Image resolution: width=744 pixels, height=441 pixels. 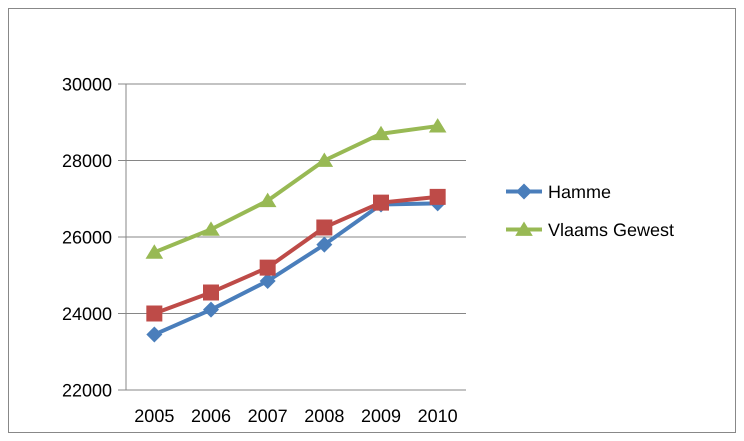 I want to click on x-tick-label: 2009, so click(x=381, y=416).